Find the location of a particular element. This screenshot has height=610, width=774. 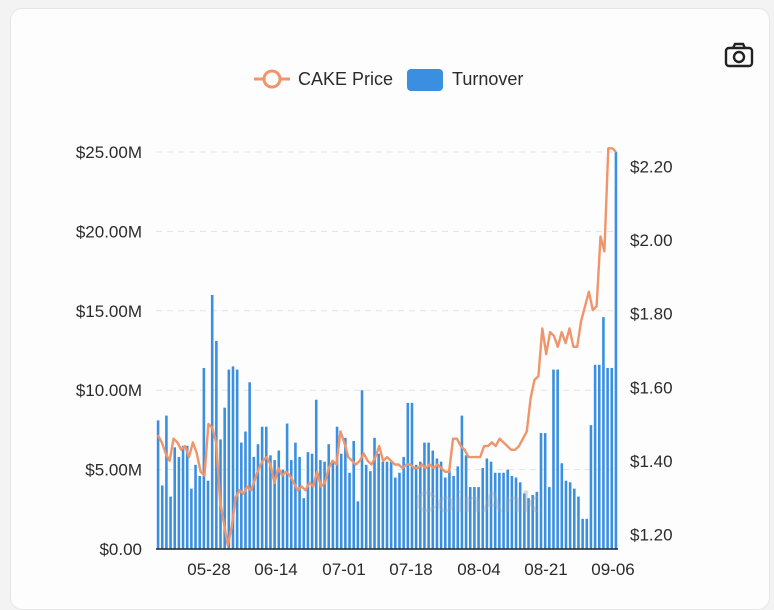

legend-turnover-swatch is located at coordinates (425, 80).